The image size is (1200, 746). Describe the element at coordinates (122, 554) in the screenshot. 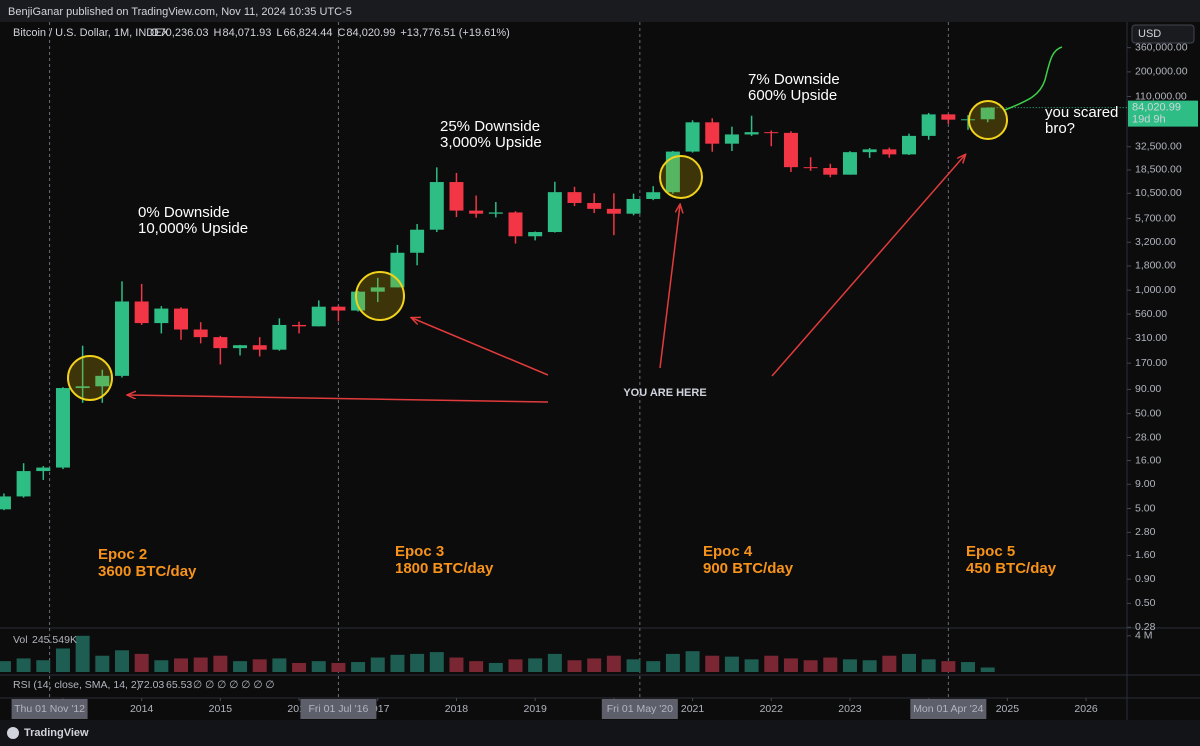

I see `epoch-name: Epoc 2` at that location.